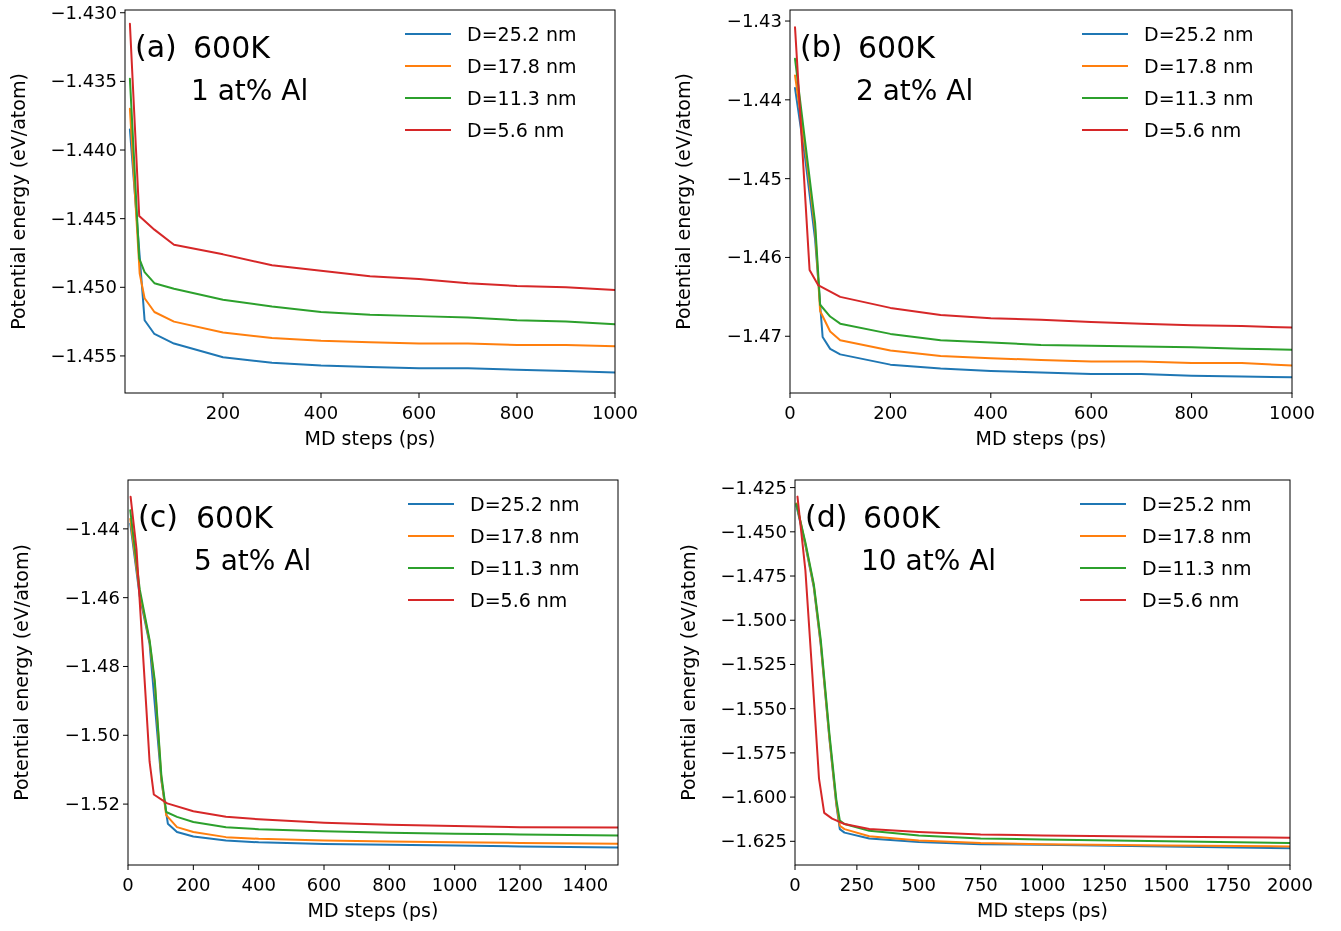 This screenshot has height=931, width=1341. I want to click on y-tick-label: −1.445, so click(83, 218).